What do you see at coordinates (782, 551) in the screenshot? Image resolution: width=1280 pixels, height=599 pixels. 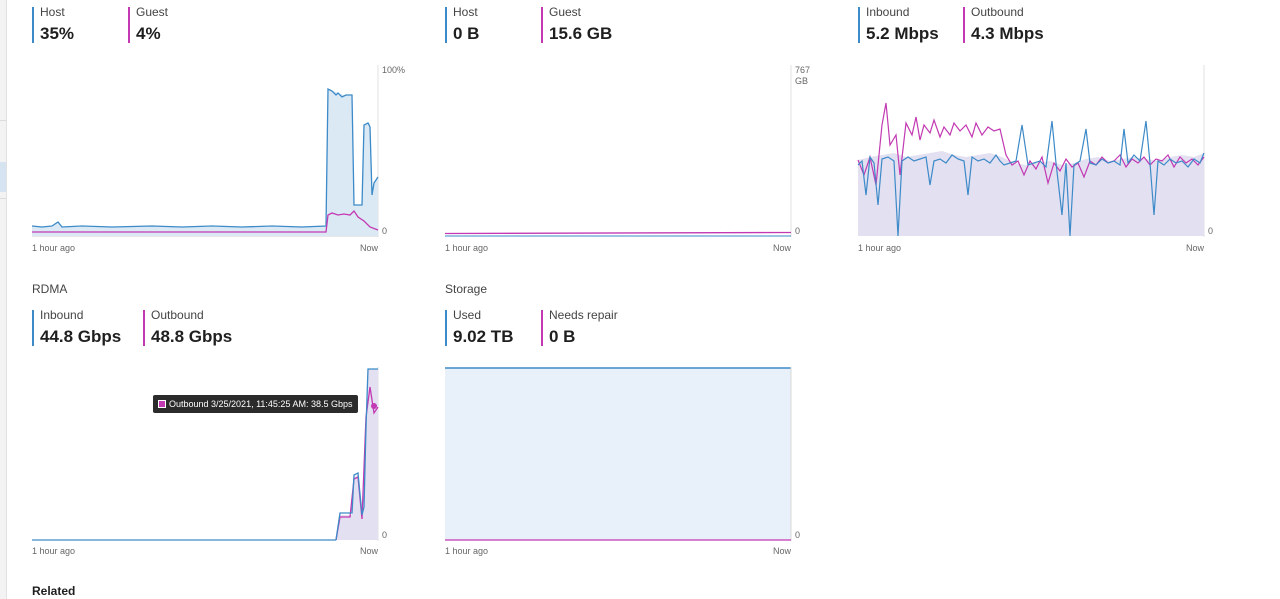 I see `storage-x-end-label: Now` at bounding box center [782, 551].